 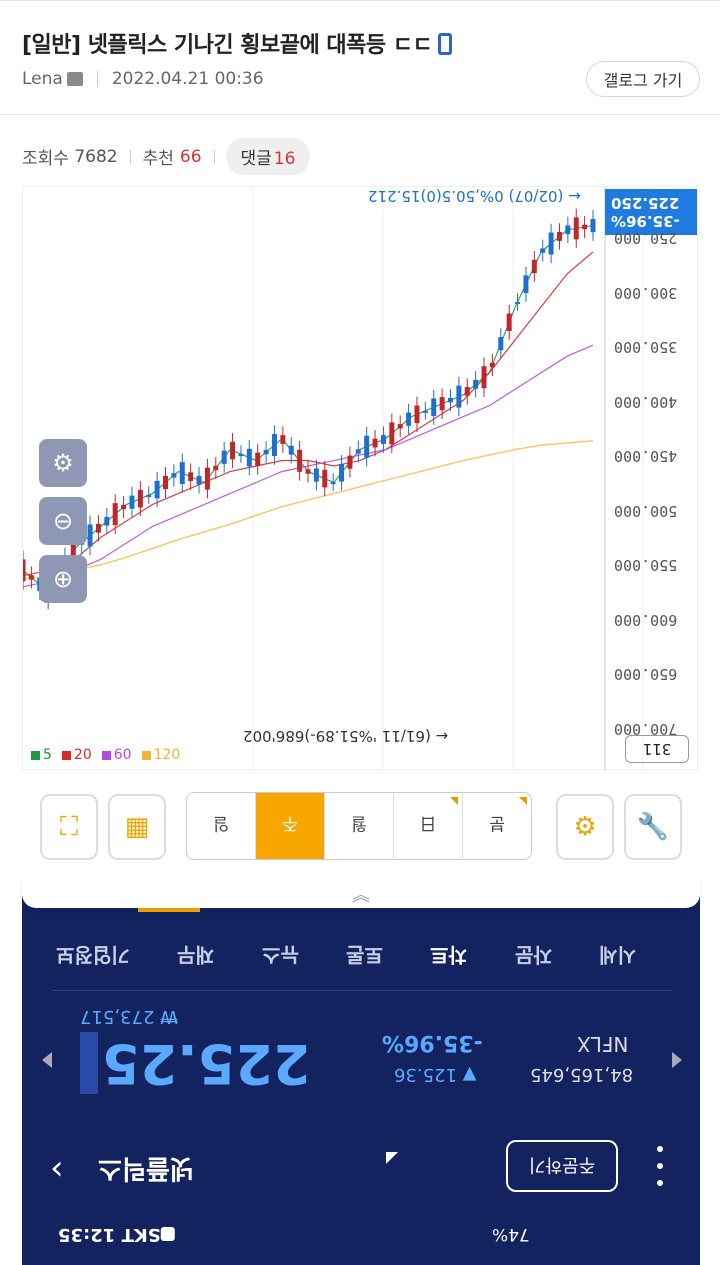 What do you see at coordinates (42, 79) in the screenshot?
I see `author-name: Lena` at bounding box center [42, 79].